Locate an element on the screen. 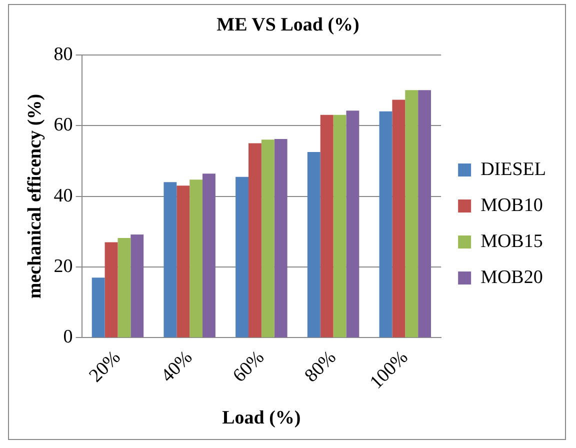 The image size is (576, 448). legend-label: MOB10 is located at coordinates (511, 205).